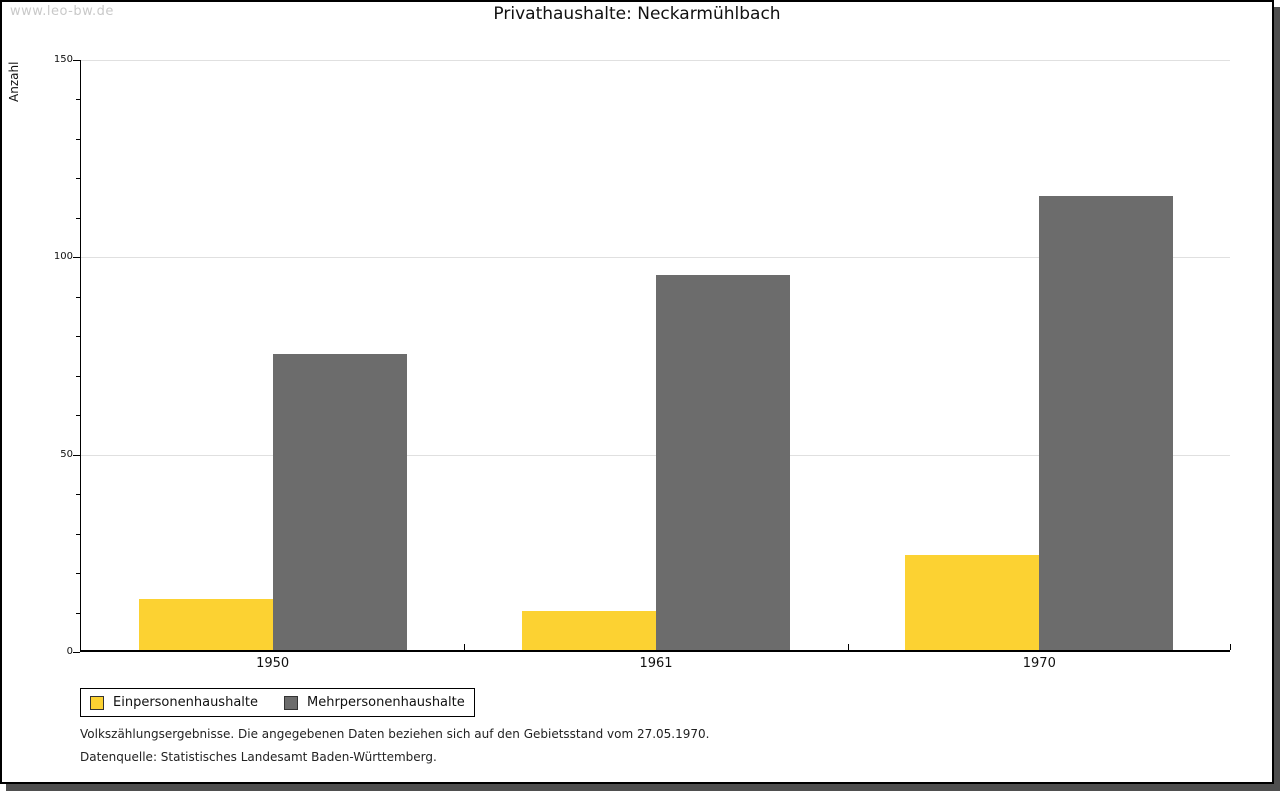 This screenshot has width=1280, height=791. What do you see at coordinates (62, 11) in the screenshot?
I see `watermark: www.leo-bw.de` at bounding box center [62, 11].